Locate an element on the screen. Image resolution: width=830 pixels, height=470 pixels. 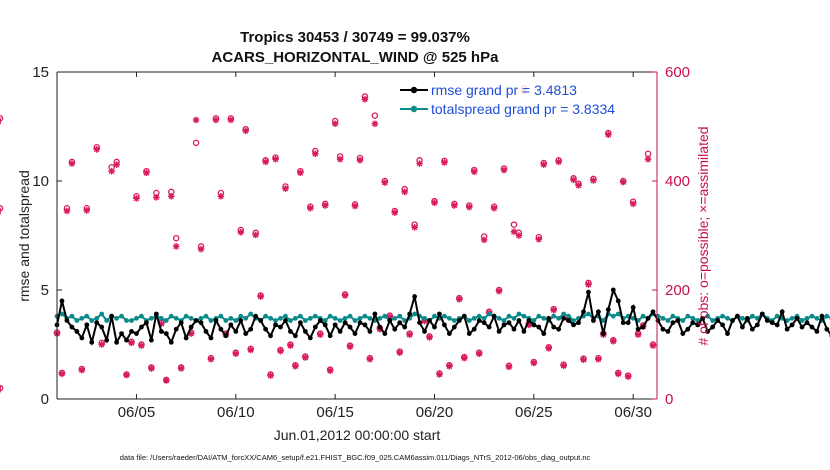
x-tick-label: 06/10 is located at coordinates (236, 412).